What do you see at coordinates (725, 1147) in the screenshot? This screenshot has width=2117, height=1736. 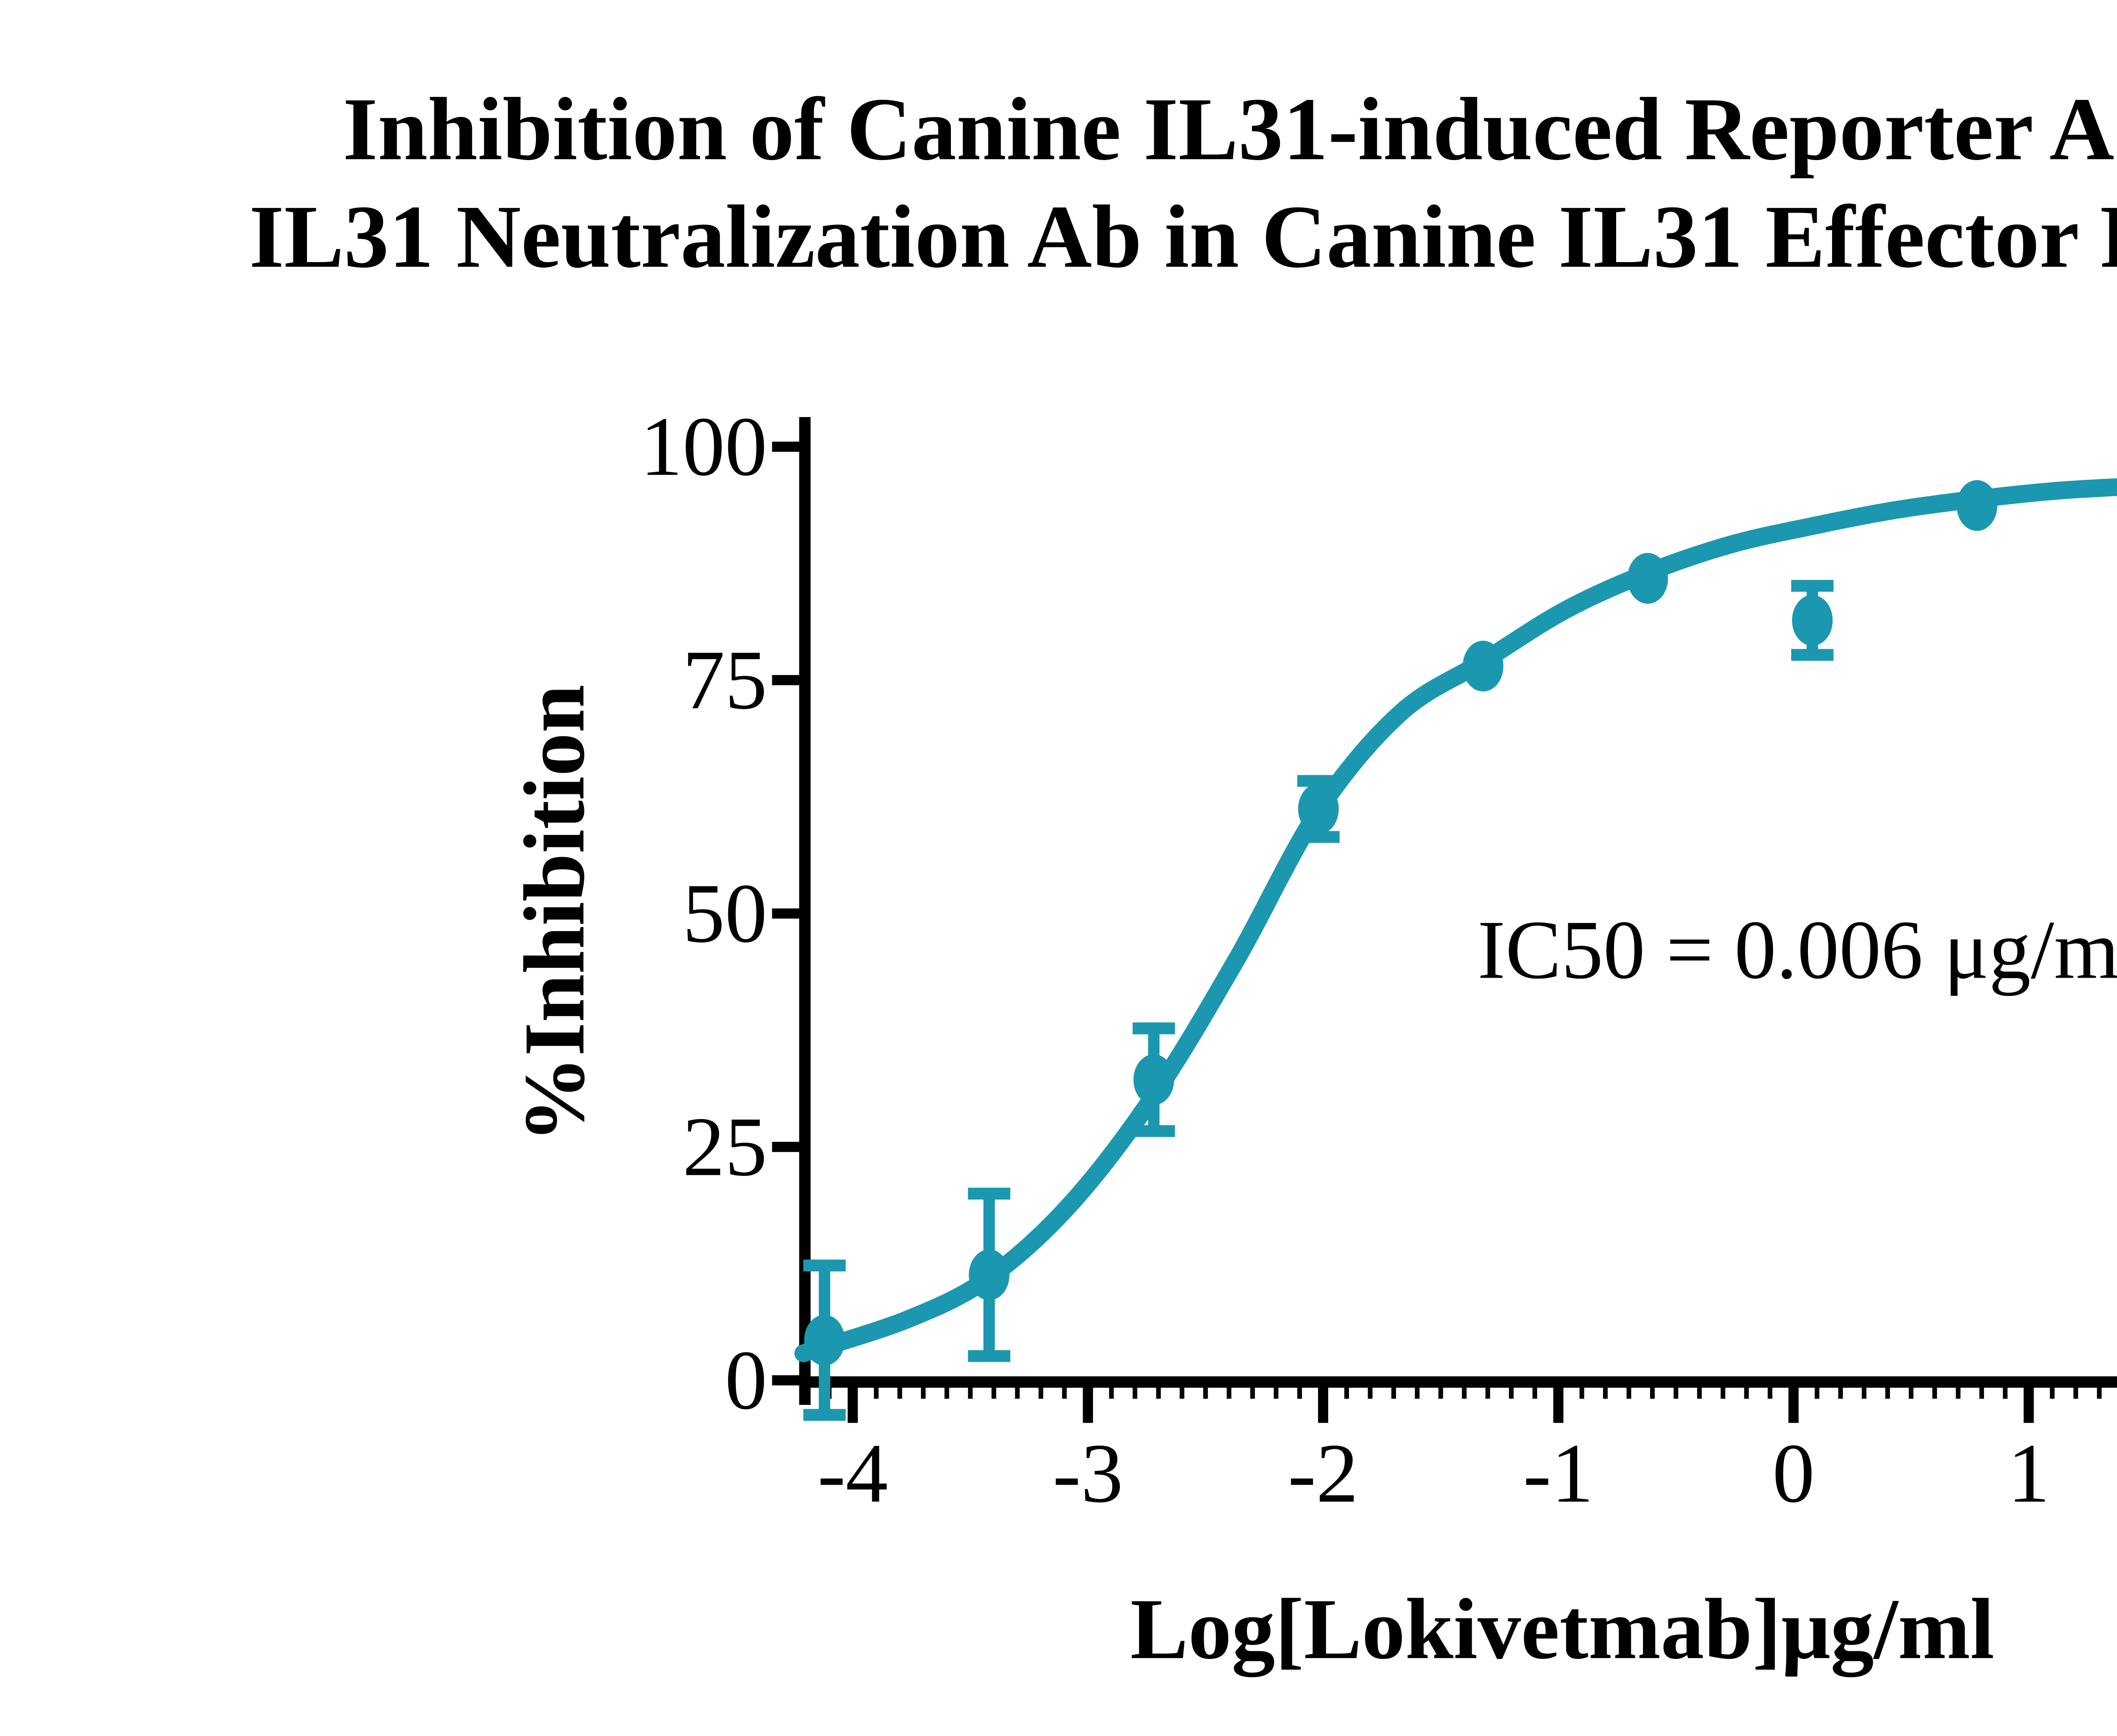 I see `y-tick-label: 25` at bounding box center [725, 1147].